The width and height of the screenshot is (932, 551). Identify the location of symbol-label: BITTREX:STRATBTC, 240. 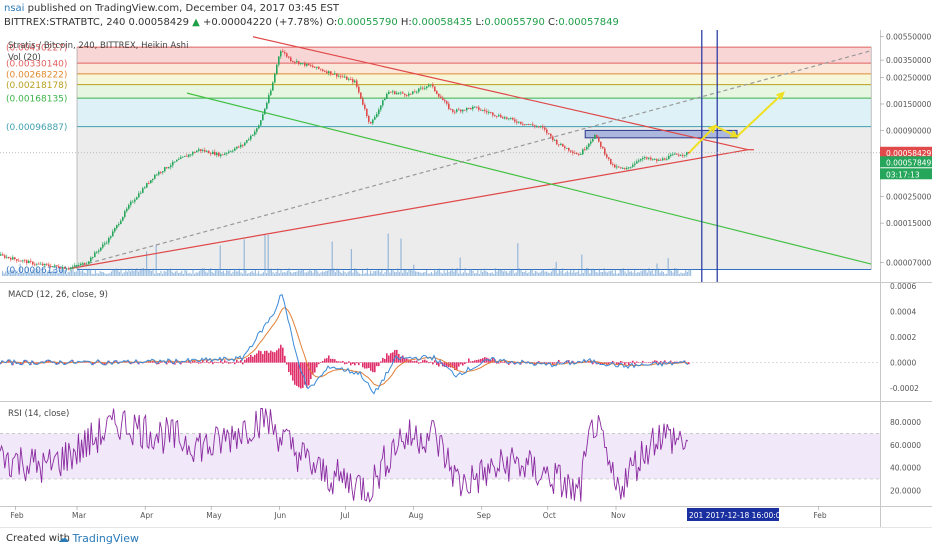
(64, 22).